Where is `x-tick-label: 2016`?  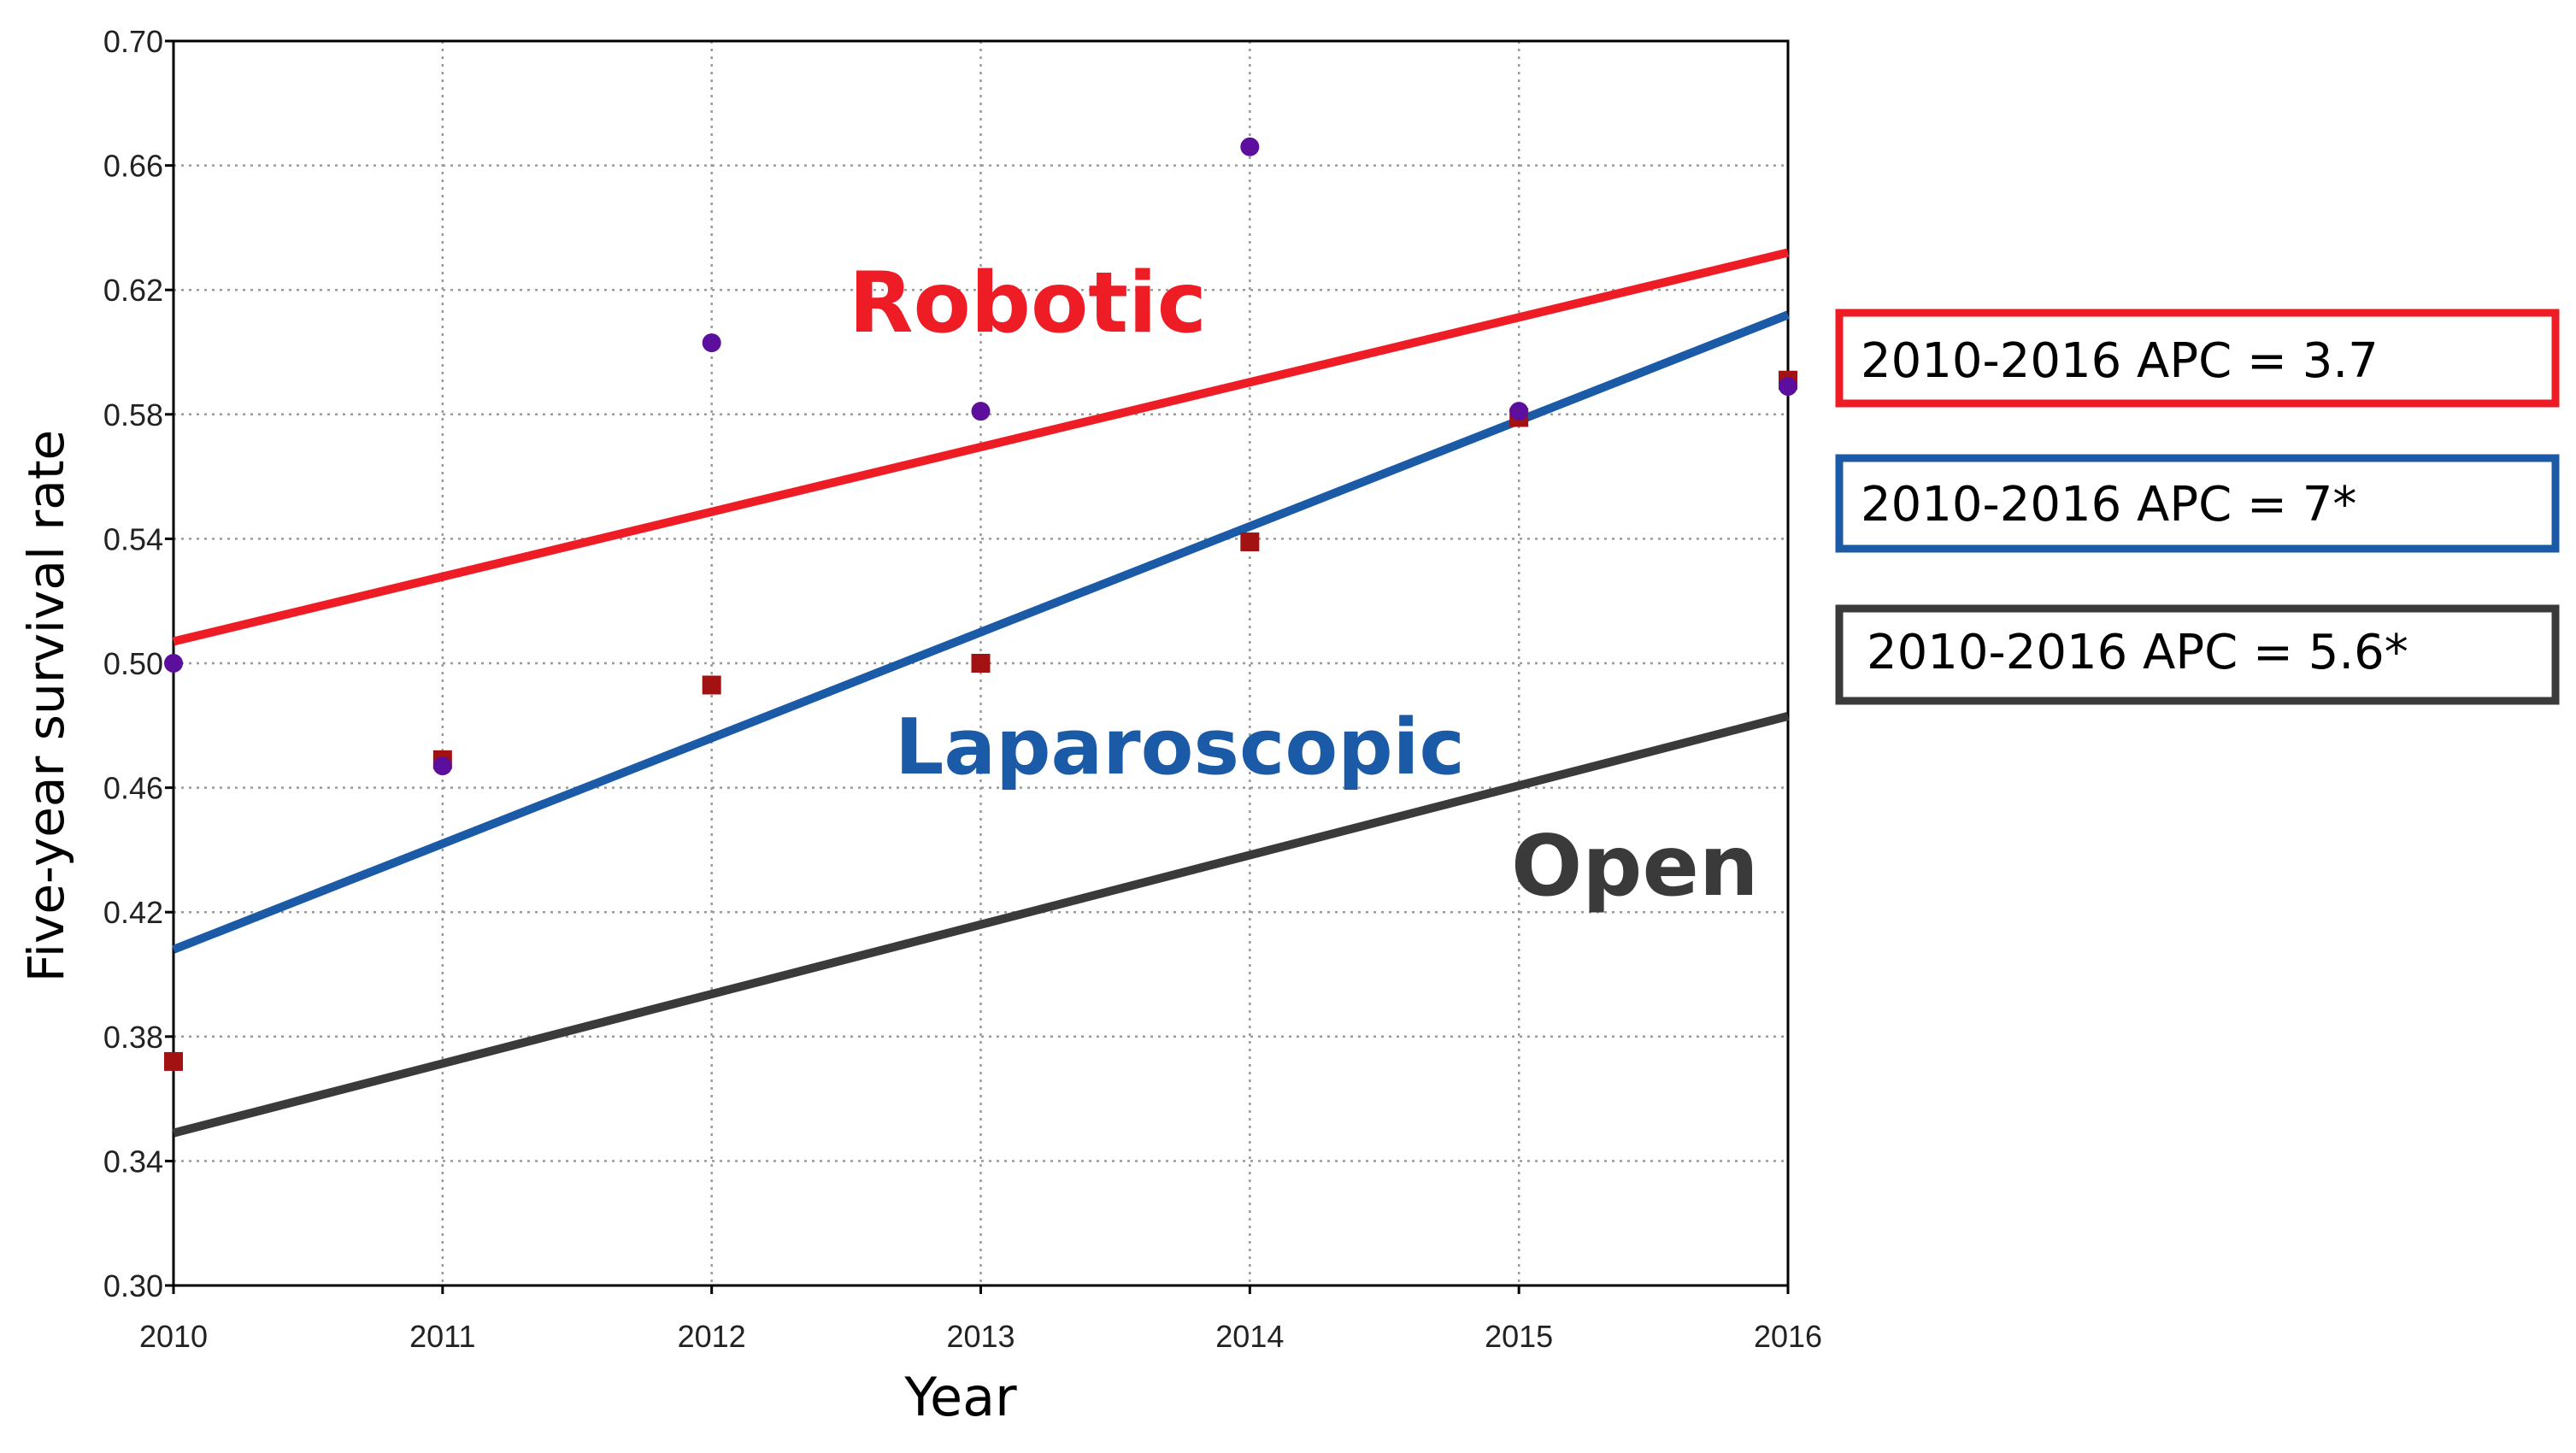 x-tick-label: 2016 is located at coordinates (1788, 1337).